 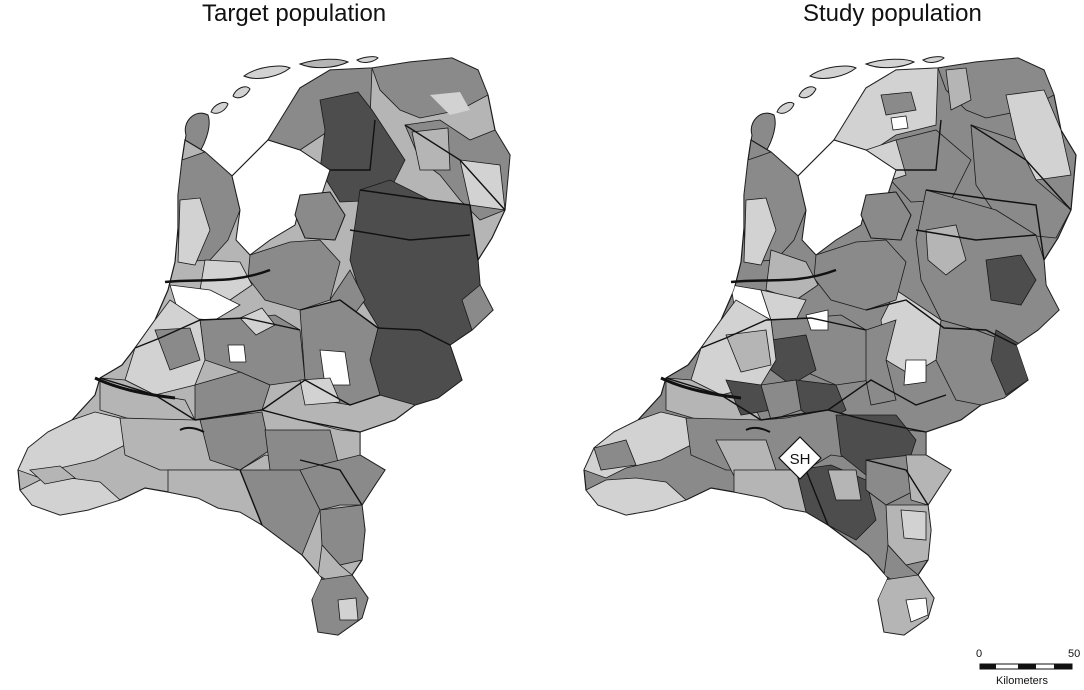 I want to click on map-title-study: Study population, so click(x=892, y=13).